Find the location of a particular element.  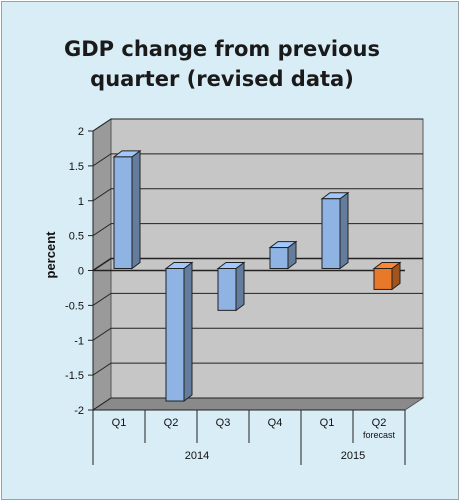

y-tick-label: -2 is located at coordinates (79, 411).